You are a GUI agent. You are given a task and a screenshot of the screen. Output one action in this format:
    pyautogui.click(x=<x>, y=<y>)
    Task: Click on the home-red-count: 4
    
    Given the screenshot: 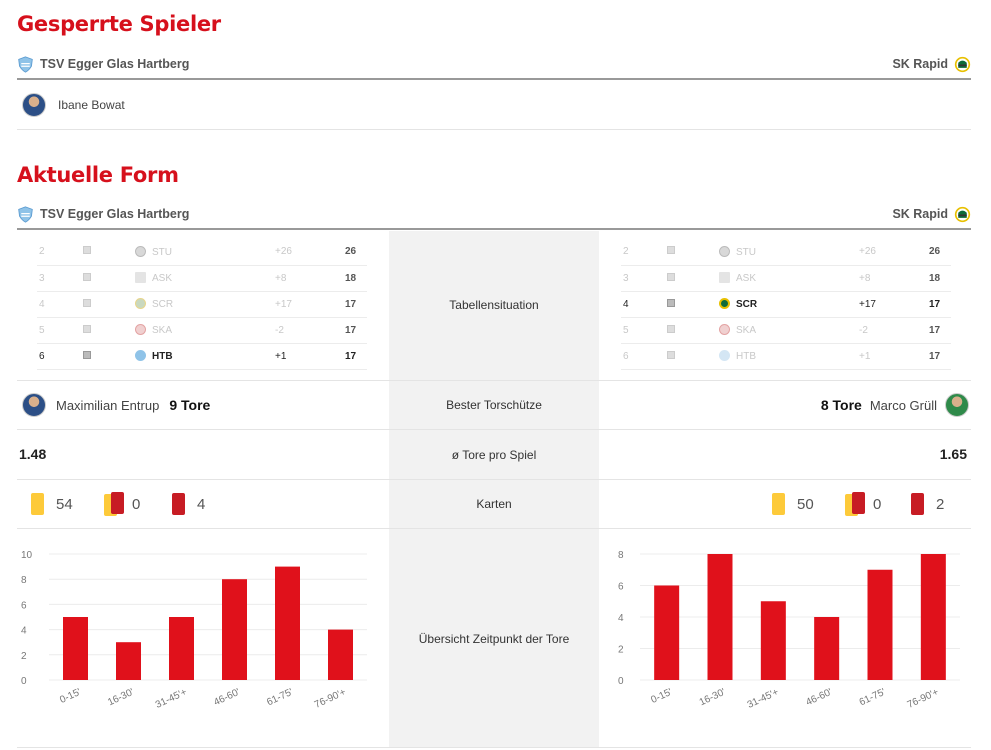 What is the action you would take?
    pyautogui.click(x=201, y=504)
    